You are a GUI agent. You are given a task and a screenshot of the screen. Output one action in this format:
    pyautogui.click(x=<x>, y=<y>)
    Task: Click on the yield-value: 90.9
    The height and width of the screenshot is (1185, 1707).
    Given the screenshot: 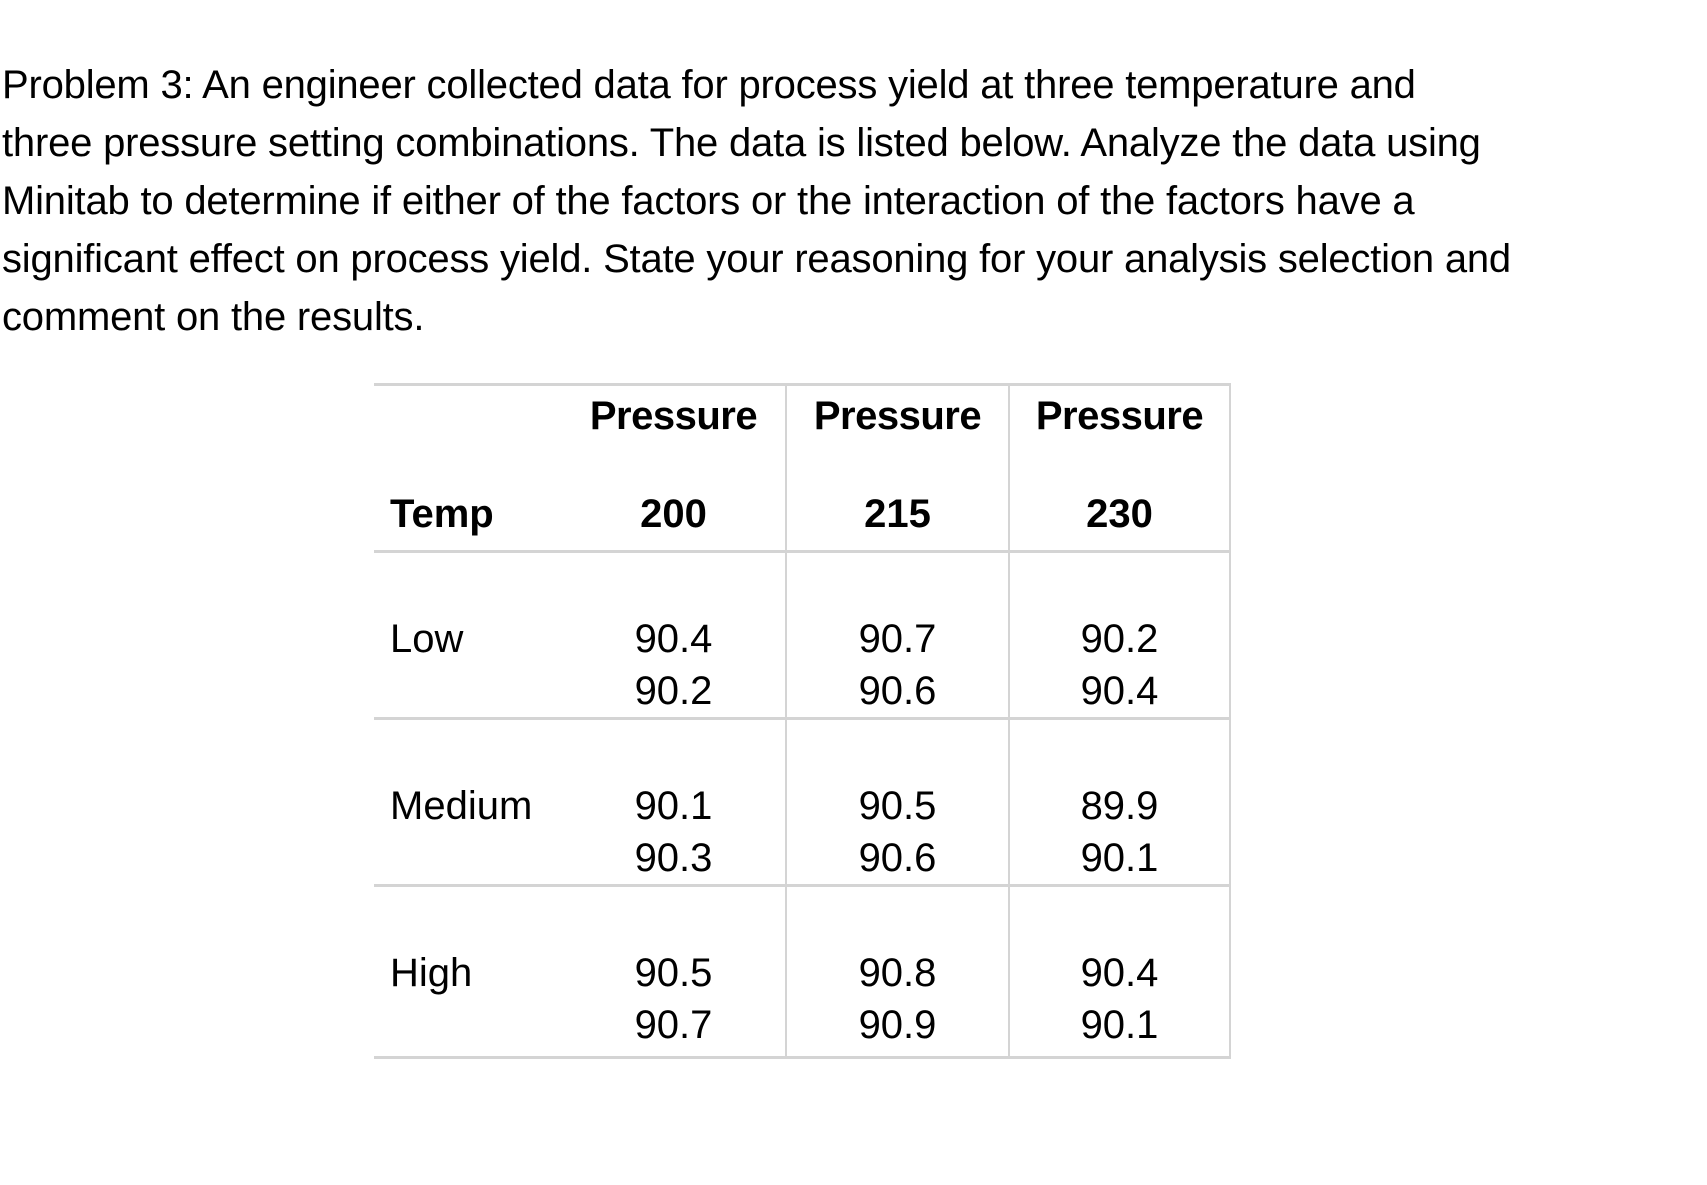 What is the action you would take?
    pyautogui.click(x=897, y=1025)
    